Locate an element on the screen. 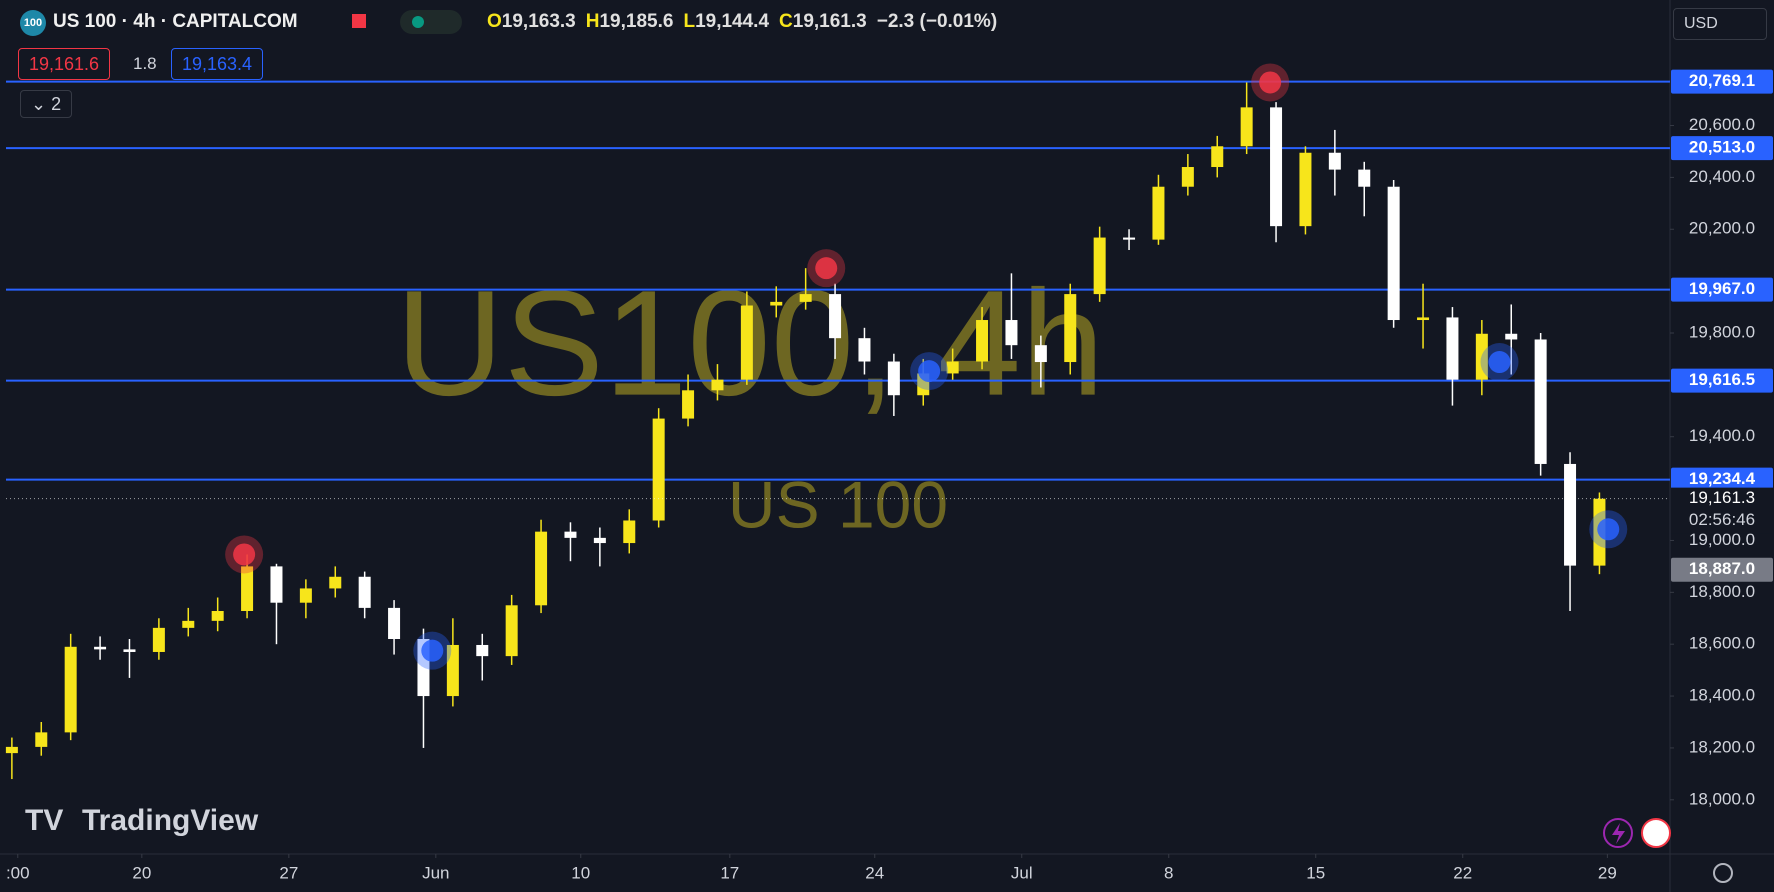 This screenshot has height=892, width=1774. marker-price-label: 18,887.0 is located at coordinates (1722, 568).